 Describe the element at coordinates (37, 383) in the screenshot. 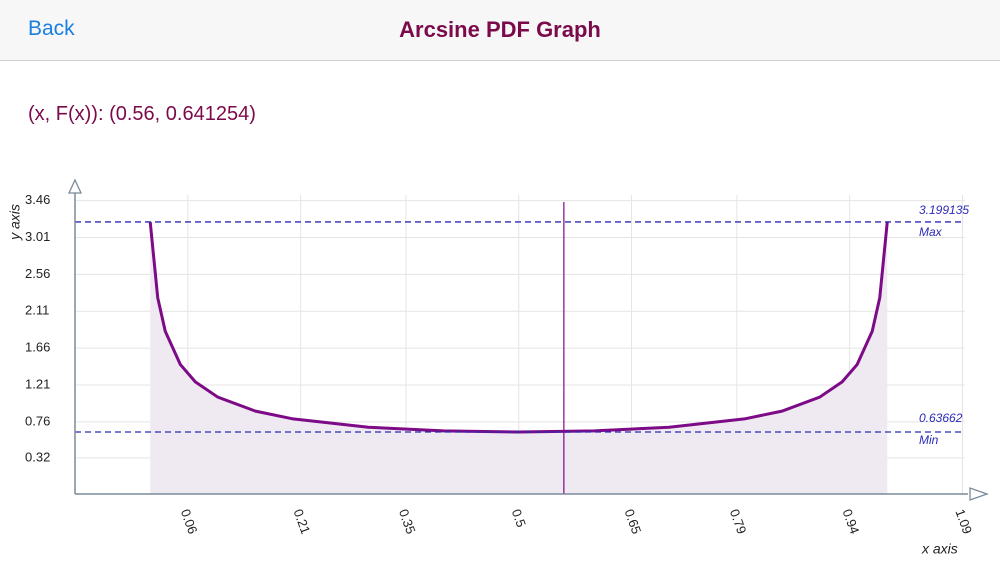

I see `y-tick-label: 1.21` at that location.